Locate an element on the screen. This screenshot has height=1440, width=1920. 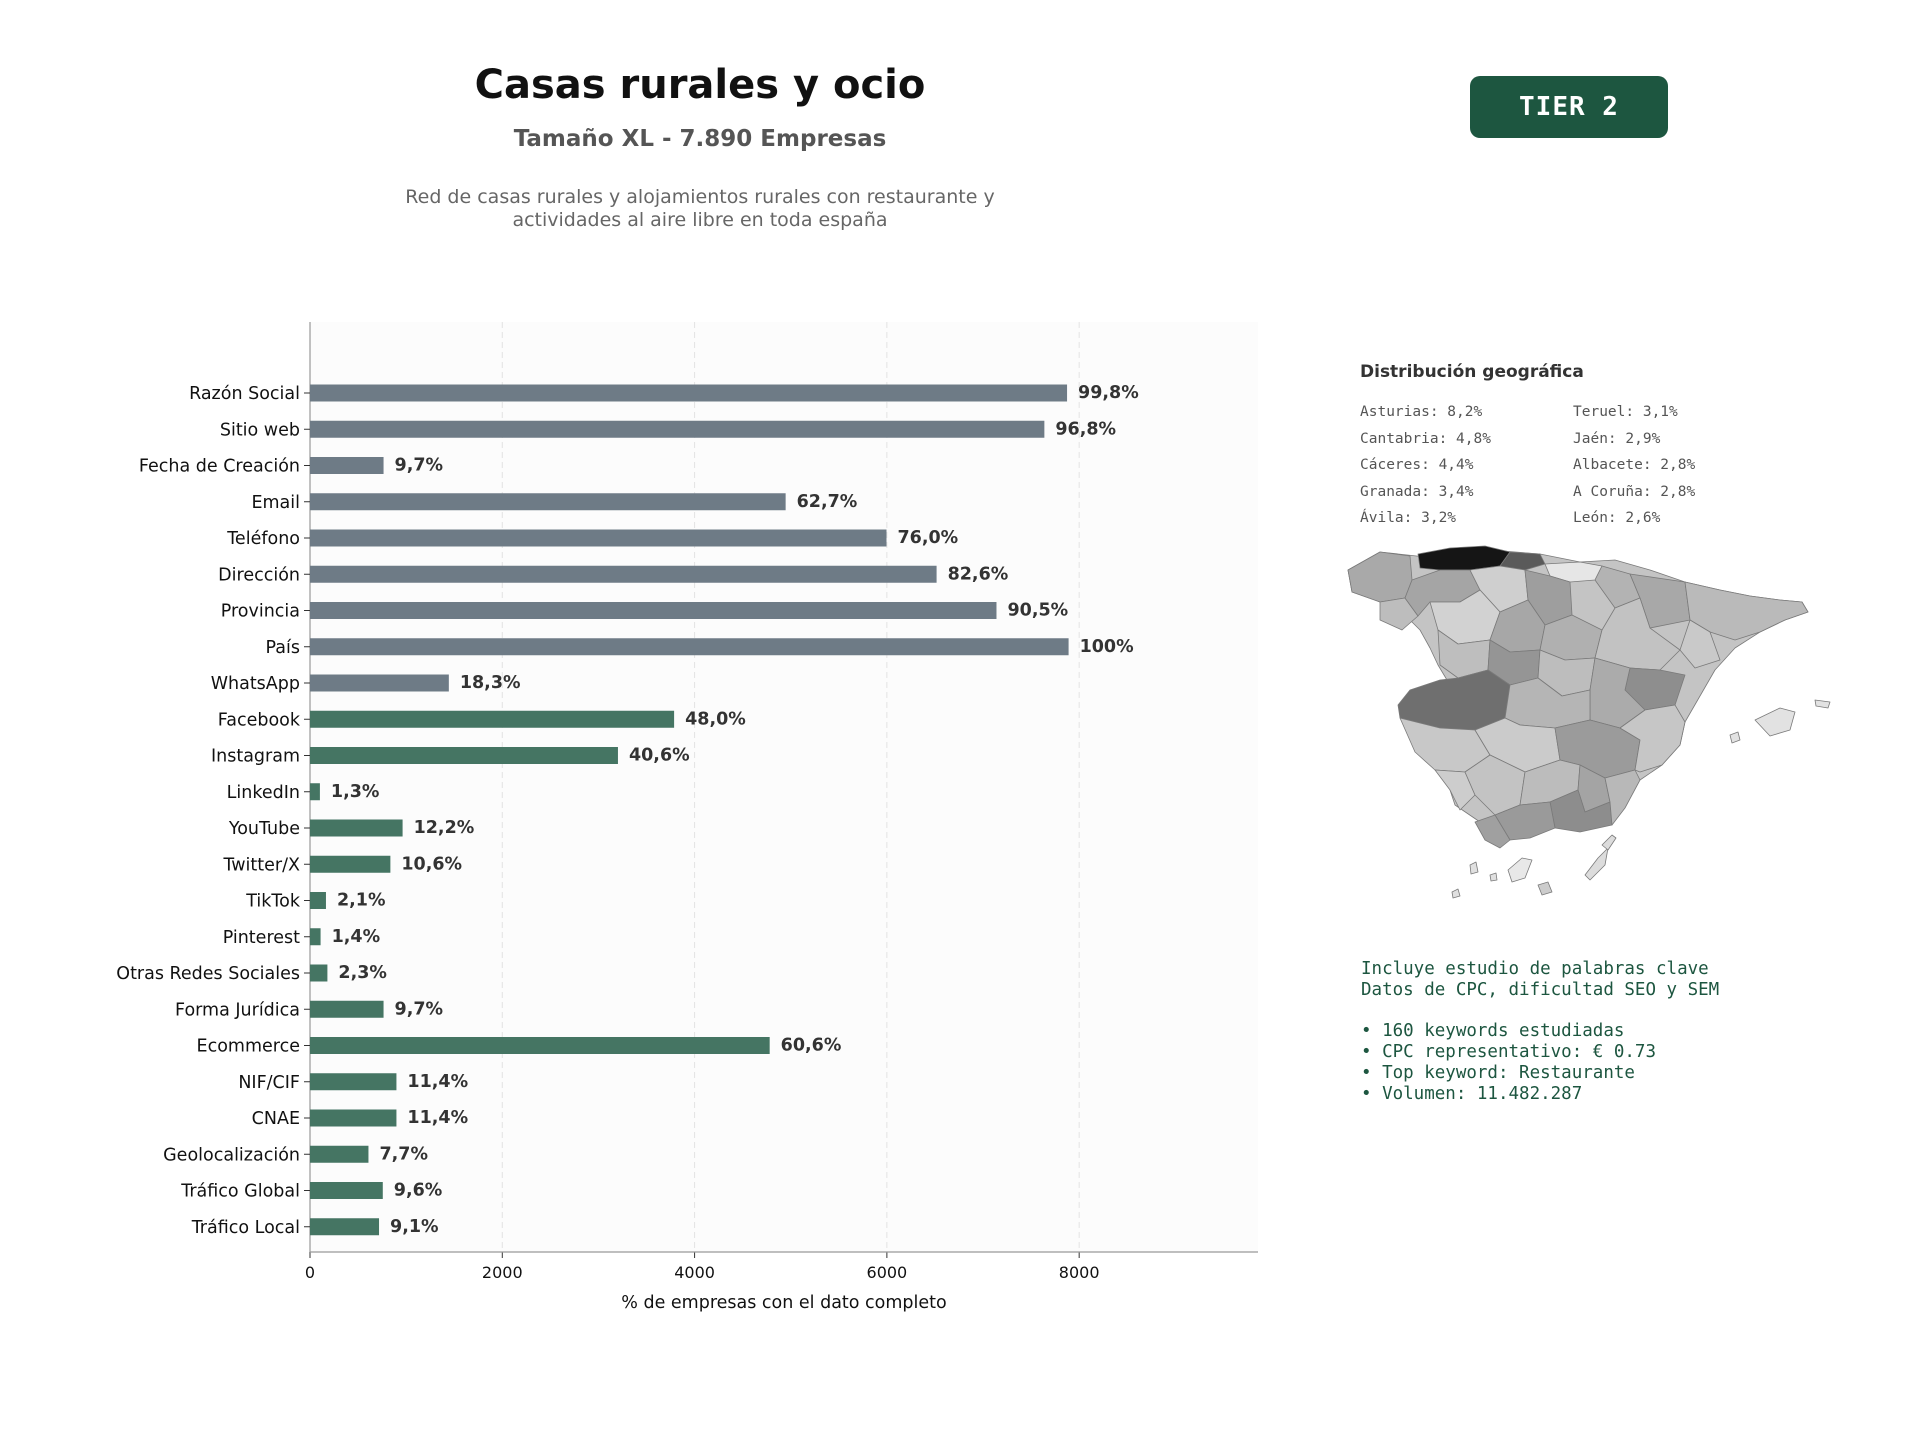
x-tick-label: 8000 is located at coordinates (1079, 1272).